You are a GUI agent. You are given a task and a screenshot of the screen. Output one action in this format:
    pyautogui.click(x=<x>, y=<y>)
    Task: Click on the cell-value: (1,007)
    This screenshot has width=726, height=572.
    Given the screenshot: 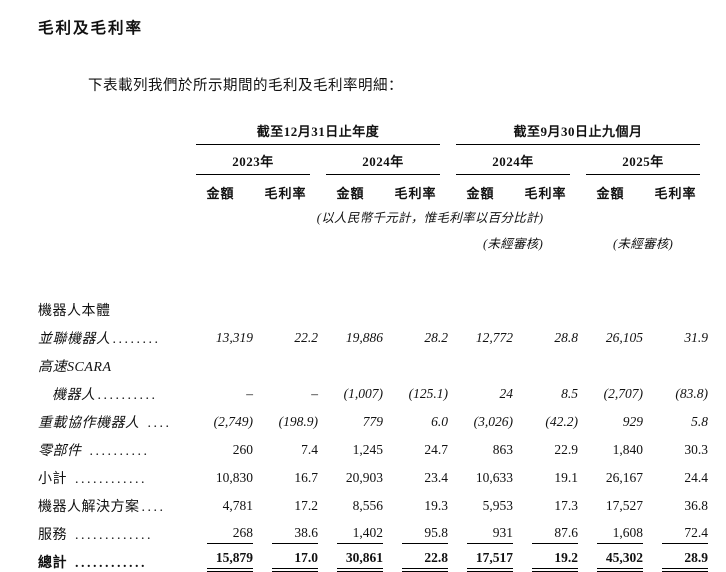 What is the action you would take?
    pyautogui.click(x=363, y=393)
    